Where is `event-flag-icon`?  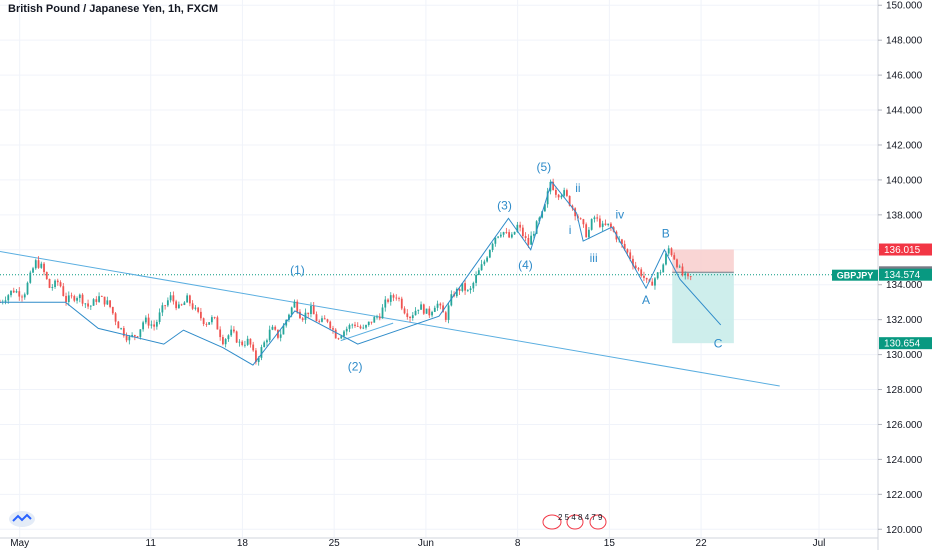
event-flag-icon is located at coordinates (575, 522).